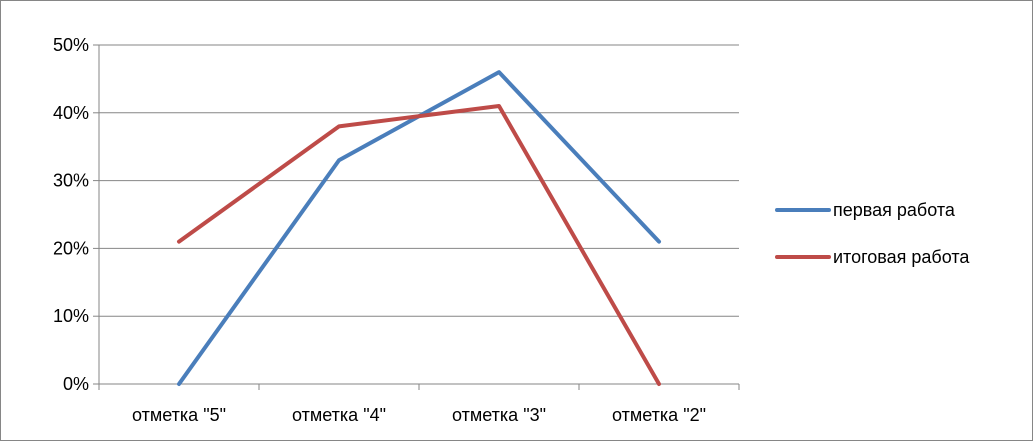 The height and width of the screenshot is (442, 1033). What do you see at coordinates (659, 415) in the screenshot?
I see `x-tick-label: отметка "2"` at bounding box center [659, 415].